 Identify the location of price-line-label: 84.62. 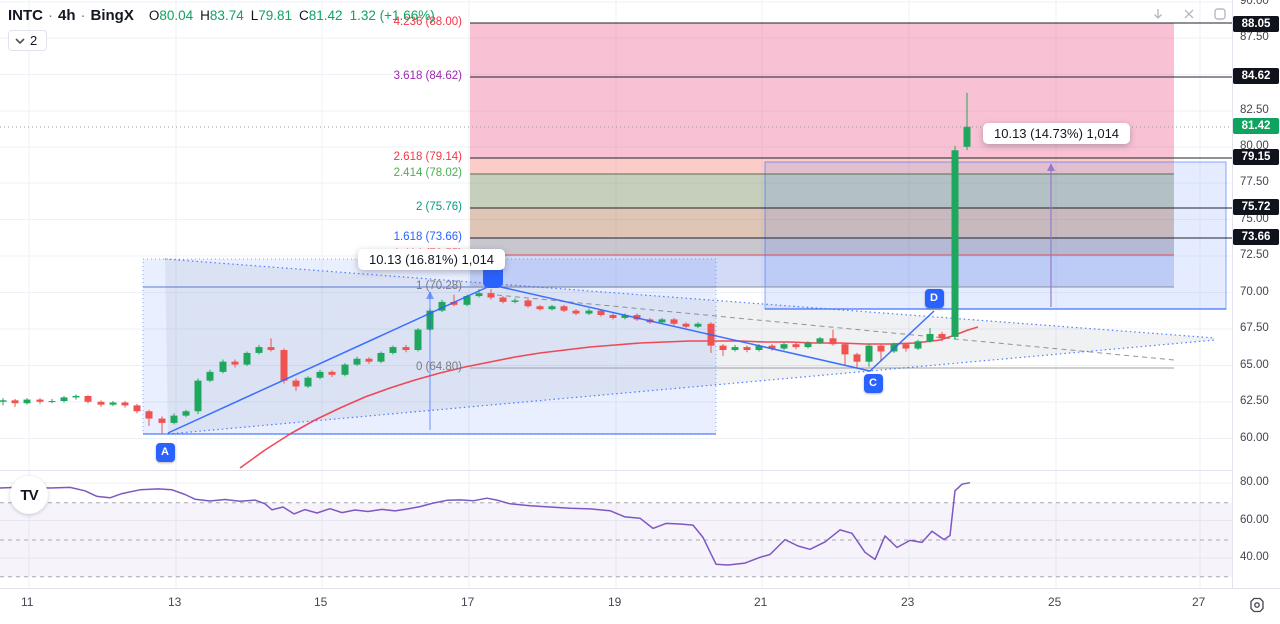
(1256, 76).